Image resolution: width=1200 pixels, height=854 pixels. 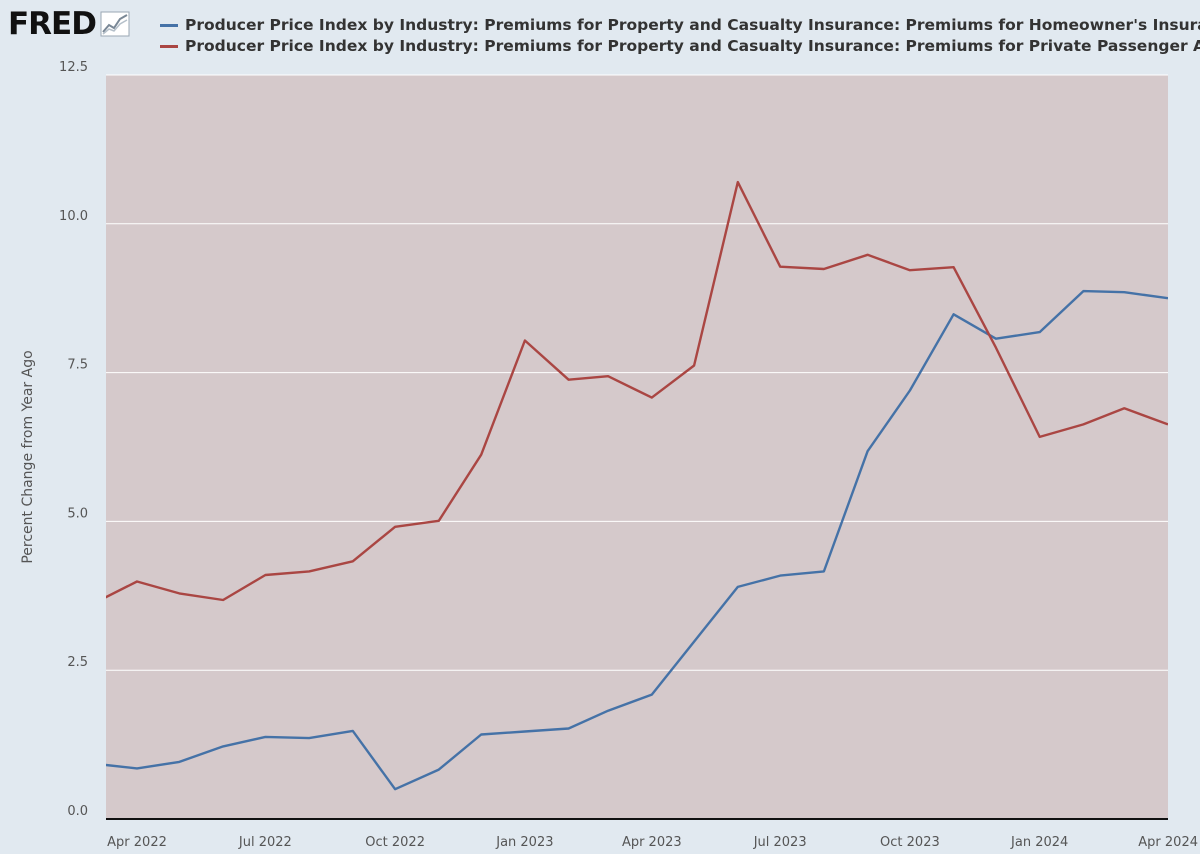 What do you see at coordinates (73, 439) in the screenshot?
I see `y-axis-ticks: 0.0 2.5 5.0 7.5 10.0 12.5` at bounding box center [73, 439].